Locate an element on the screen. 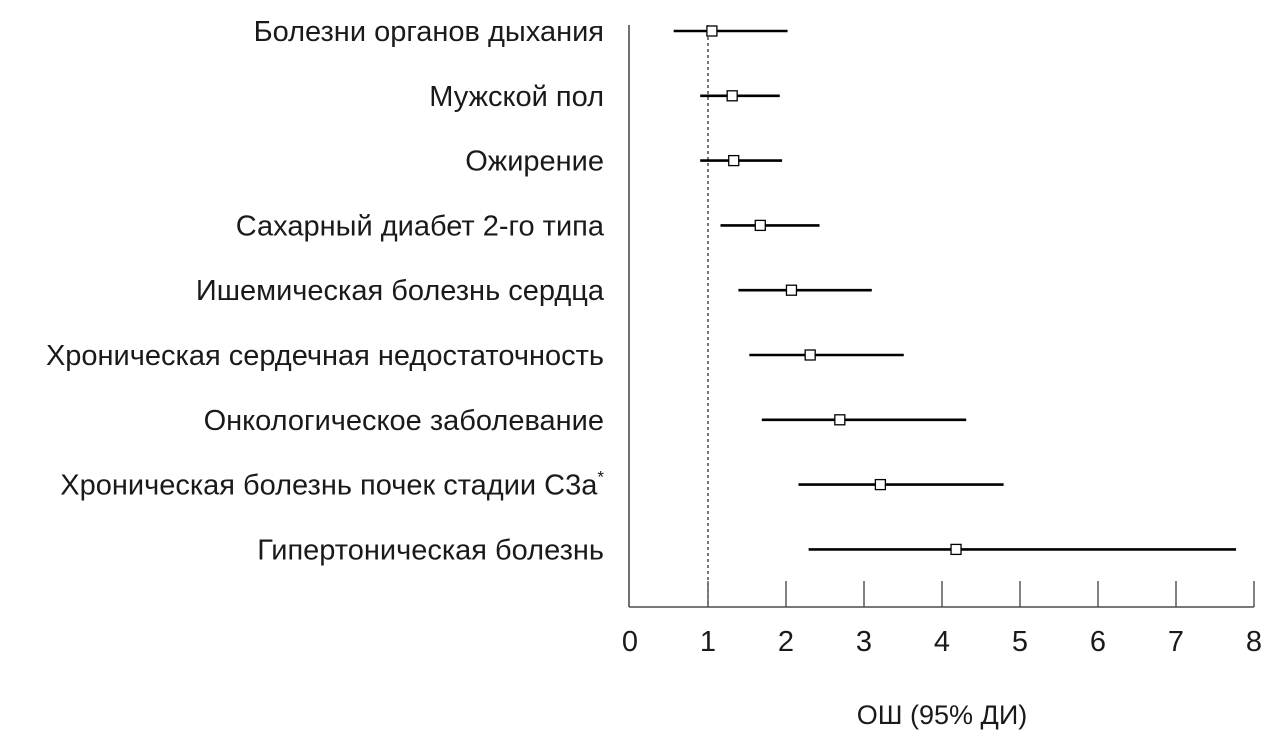 This screenshot has width=1278, height=749. forest-row: Гипертоническая болезнь is located at coordinates (747, 550).